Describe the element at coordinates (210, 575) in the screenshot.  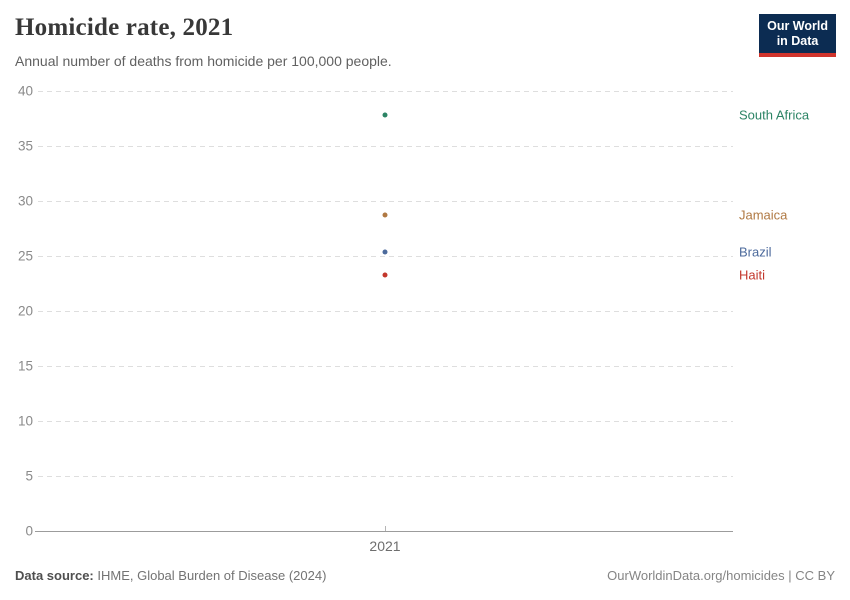
I see `data-source-value: IHME, Global Burden of Disease (2024)` at that location.